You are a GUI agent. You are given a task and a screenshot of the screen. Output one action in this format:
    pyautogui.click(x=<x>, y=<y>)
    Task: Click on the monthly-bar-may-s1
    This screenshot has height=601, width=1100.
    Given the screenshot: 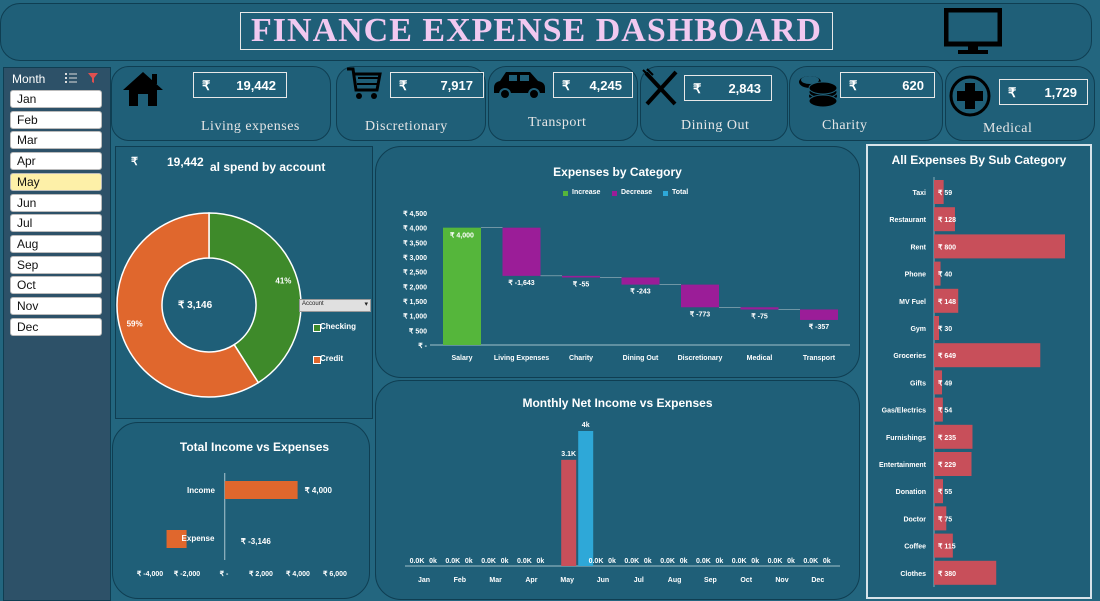 What is the action you would take?
    pyautogui.click(x=586, y=498)
    